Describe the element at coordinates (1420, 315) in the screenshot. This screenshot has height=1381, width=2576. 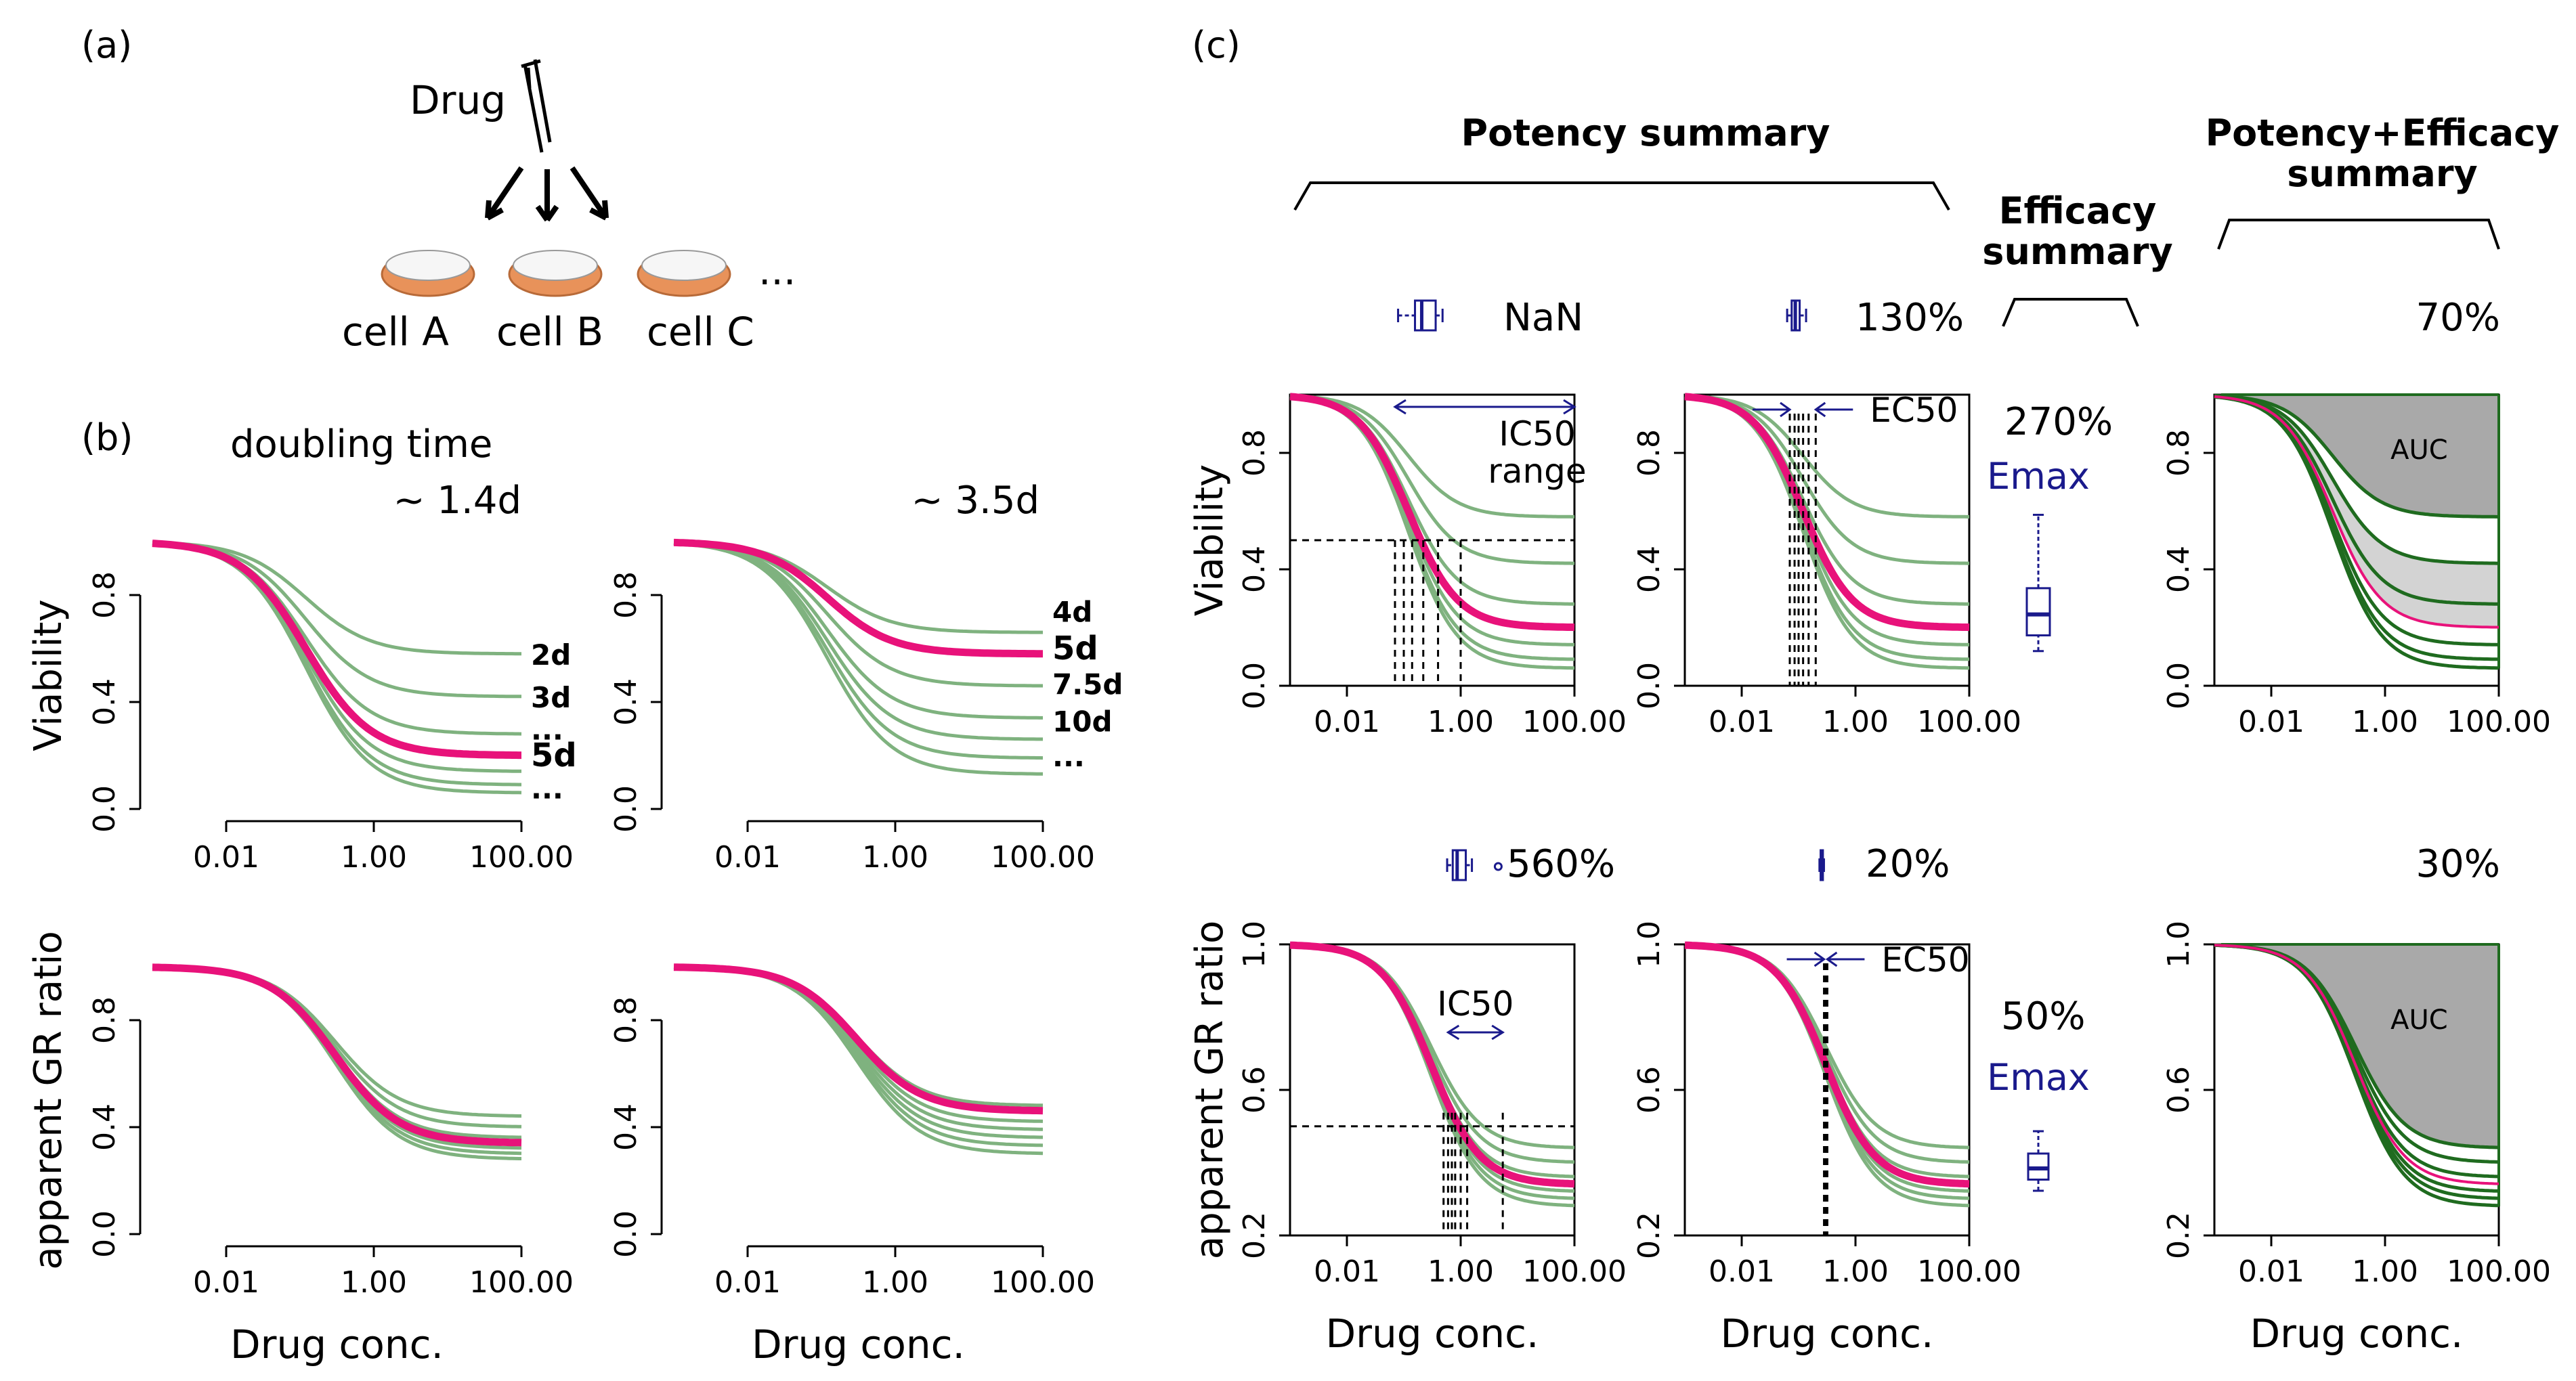
I see `boxplot-box-via-ic50` at that location.